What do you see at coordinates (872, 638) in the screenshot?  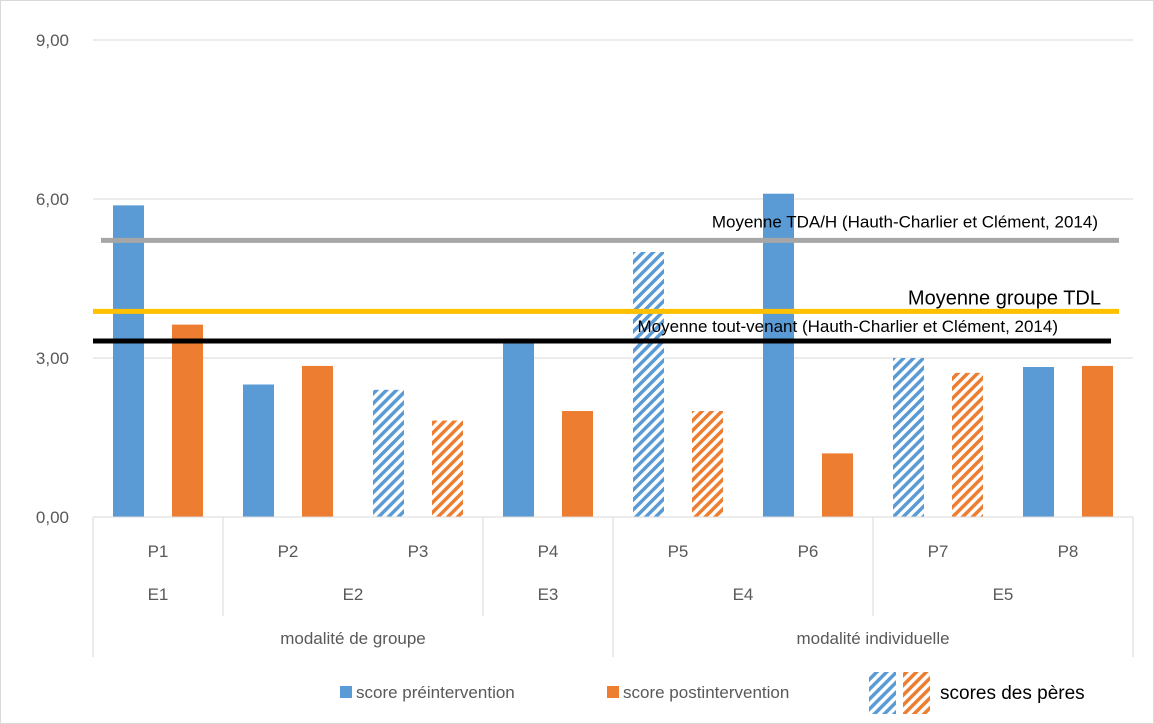 I see `group-label-modalite: modalité individuelle` at bounding box center [872, 638].